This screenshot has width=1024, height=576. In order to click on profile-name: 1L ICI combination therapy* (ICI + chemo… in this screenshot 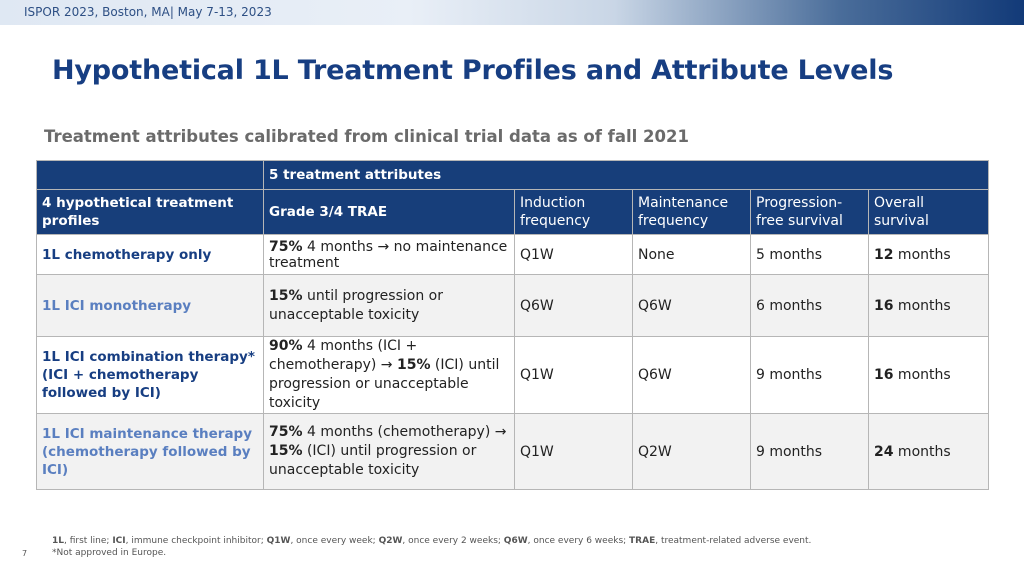, I will do `click(150, 375)`.